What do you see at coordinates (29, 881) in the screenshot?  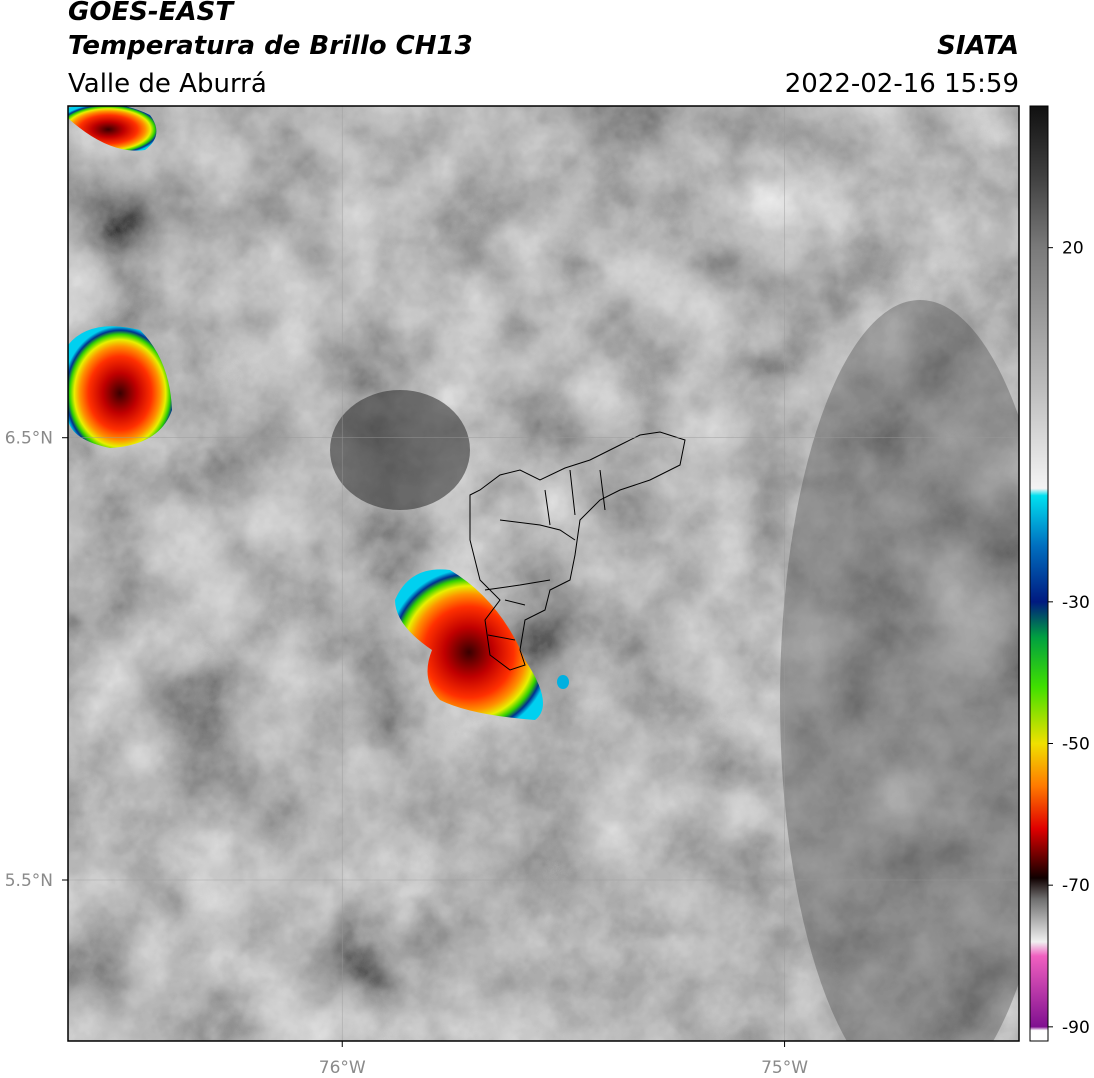 I see `y-tick-label: 5.5°N` at bounding box center [29, 881].